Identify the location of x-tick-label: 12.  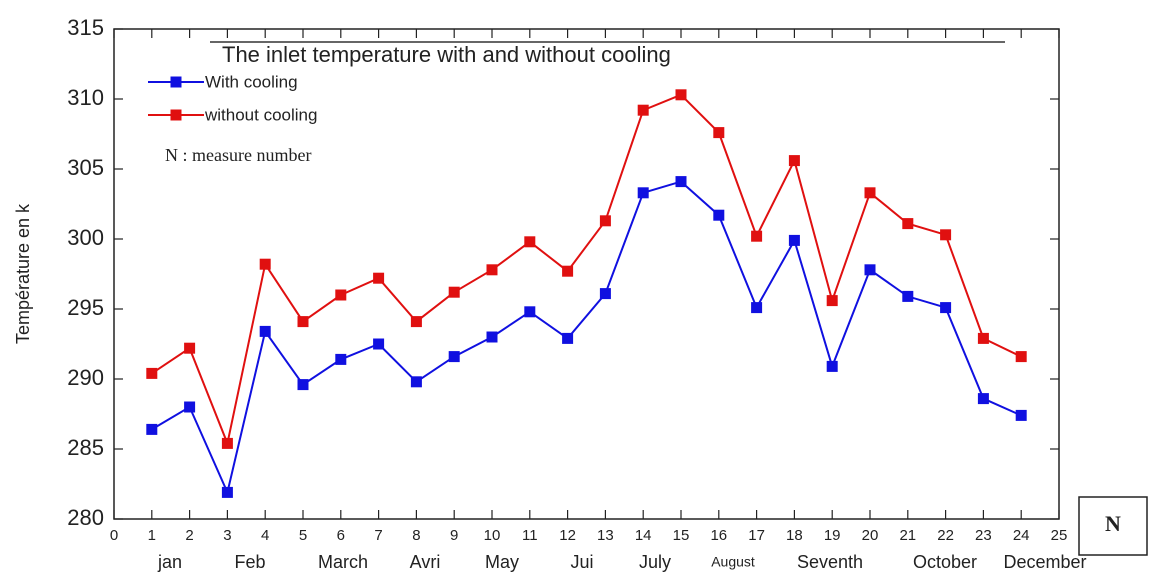
(567, 535).